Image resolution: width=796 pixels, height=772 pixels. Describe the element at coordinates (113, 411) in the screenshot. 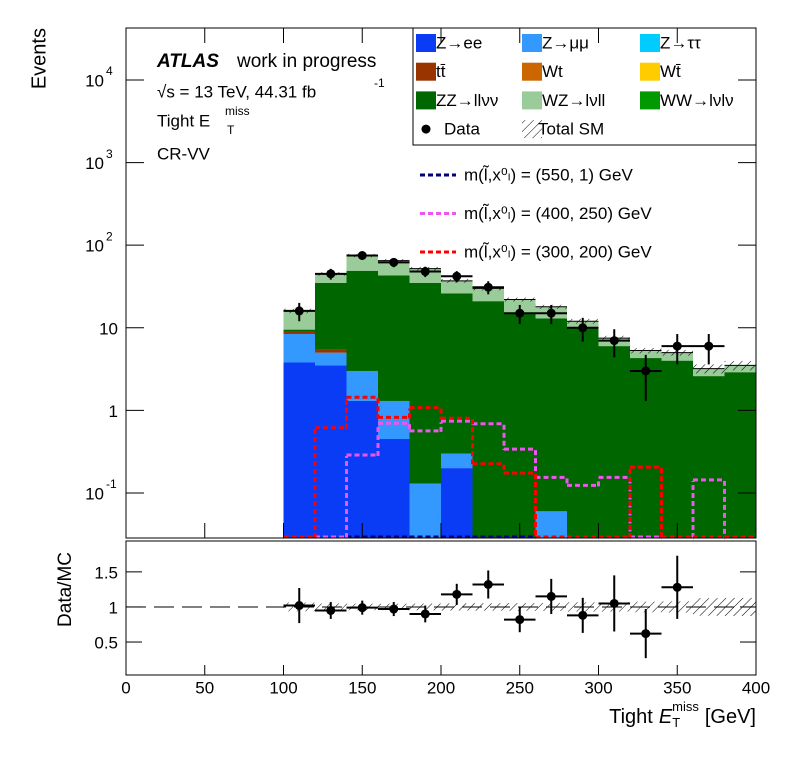

I see `y-tick-label: 1` at that location.